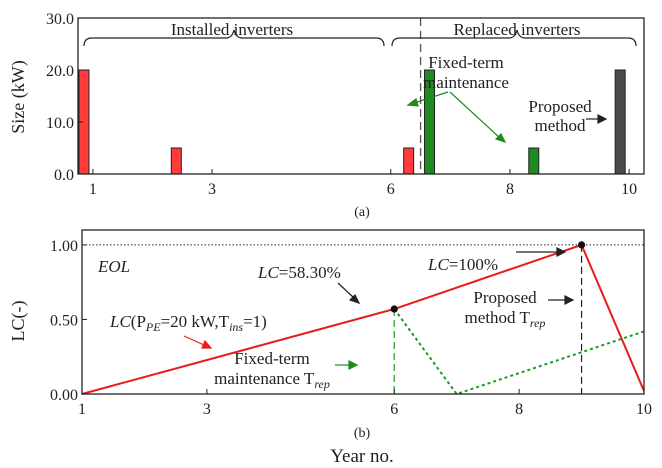 The image size is (662, 468). Describe the element at coordinates (60, 19) in the screenshot. I see `y-tick-label: 30.0` at that location.